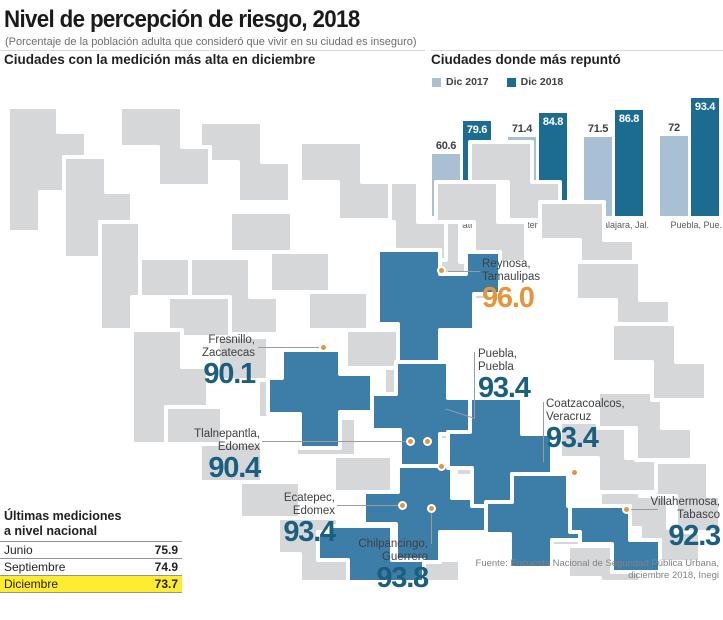  What do you see at coordinates (441, 270) in the screenshot?
I see `map-marker-reynosa` at bounding box center [441, 270].